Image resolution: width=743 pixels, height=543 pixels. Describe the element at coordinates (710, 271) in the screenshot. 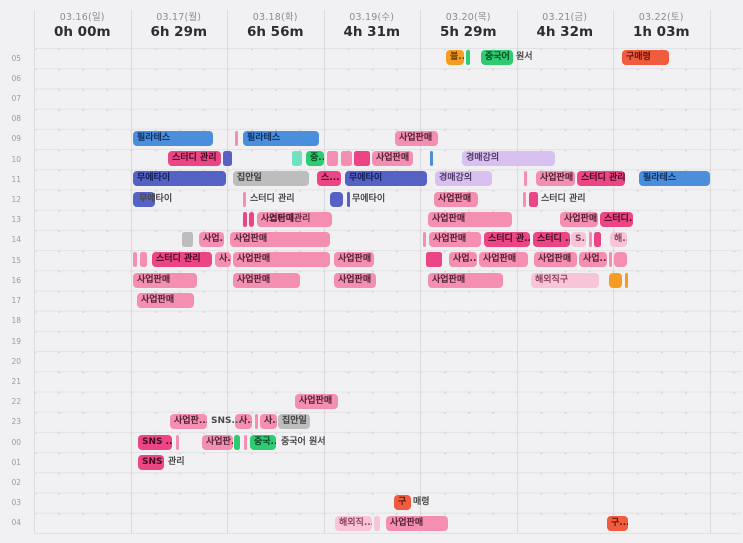

I see `column-separator` at that location.